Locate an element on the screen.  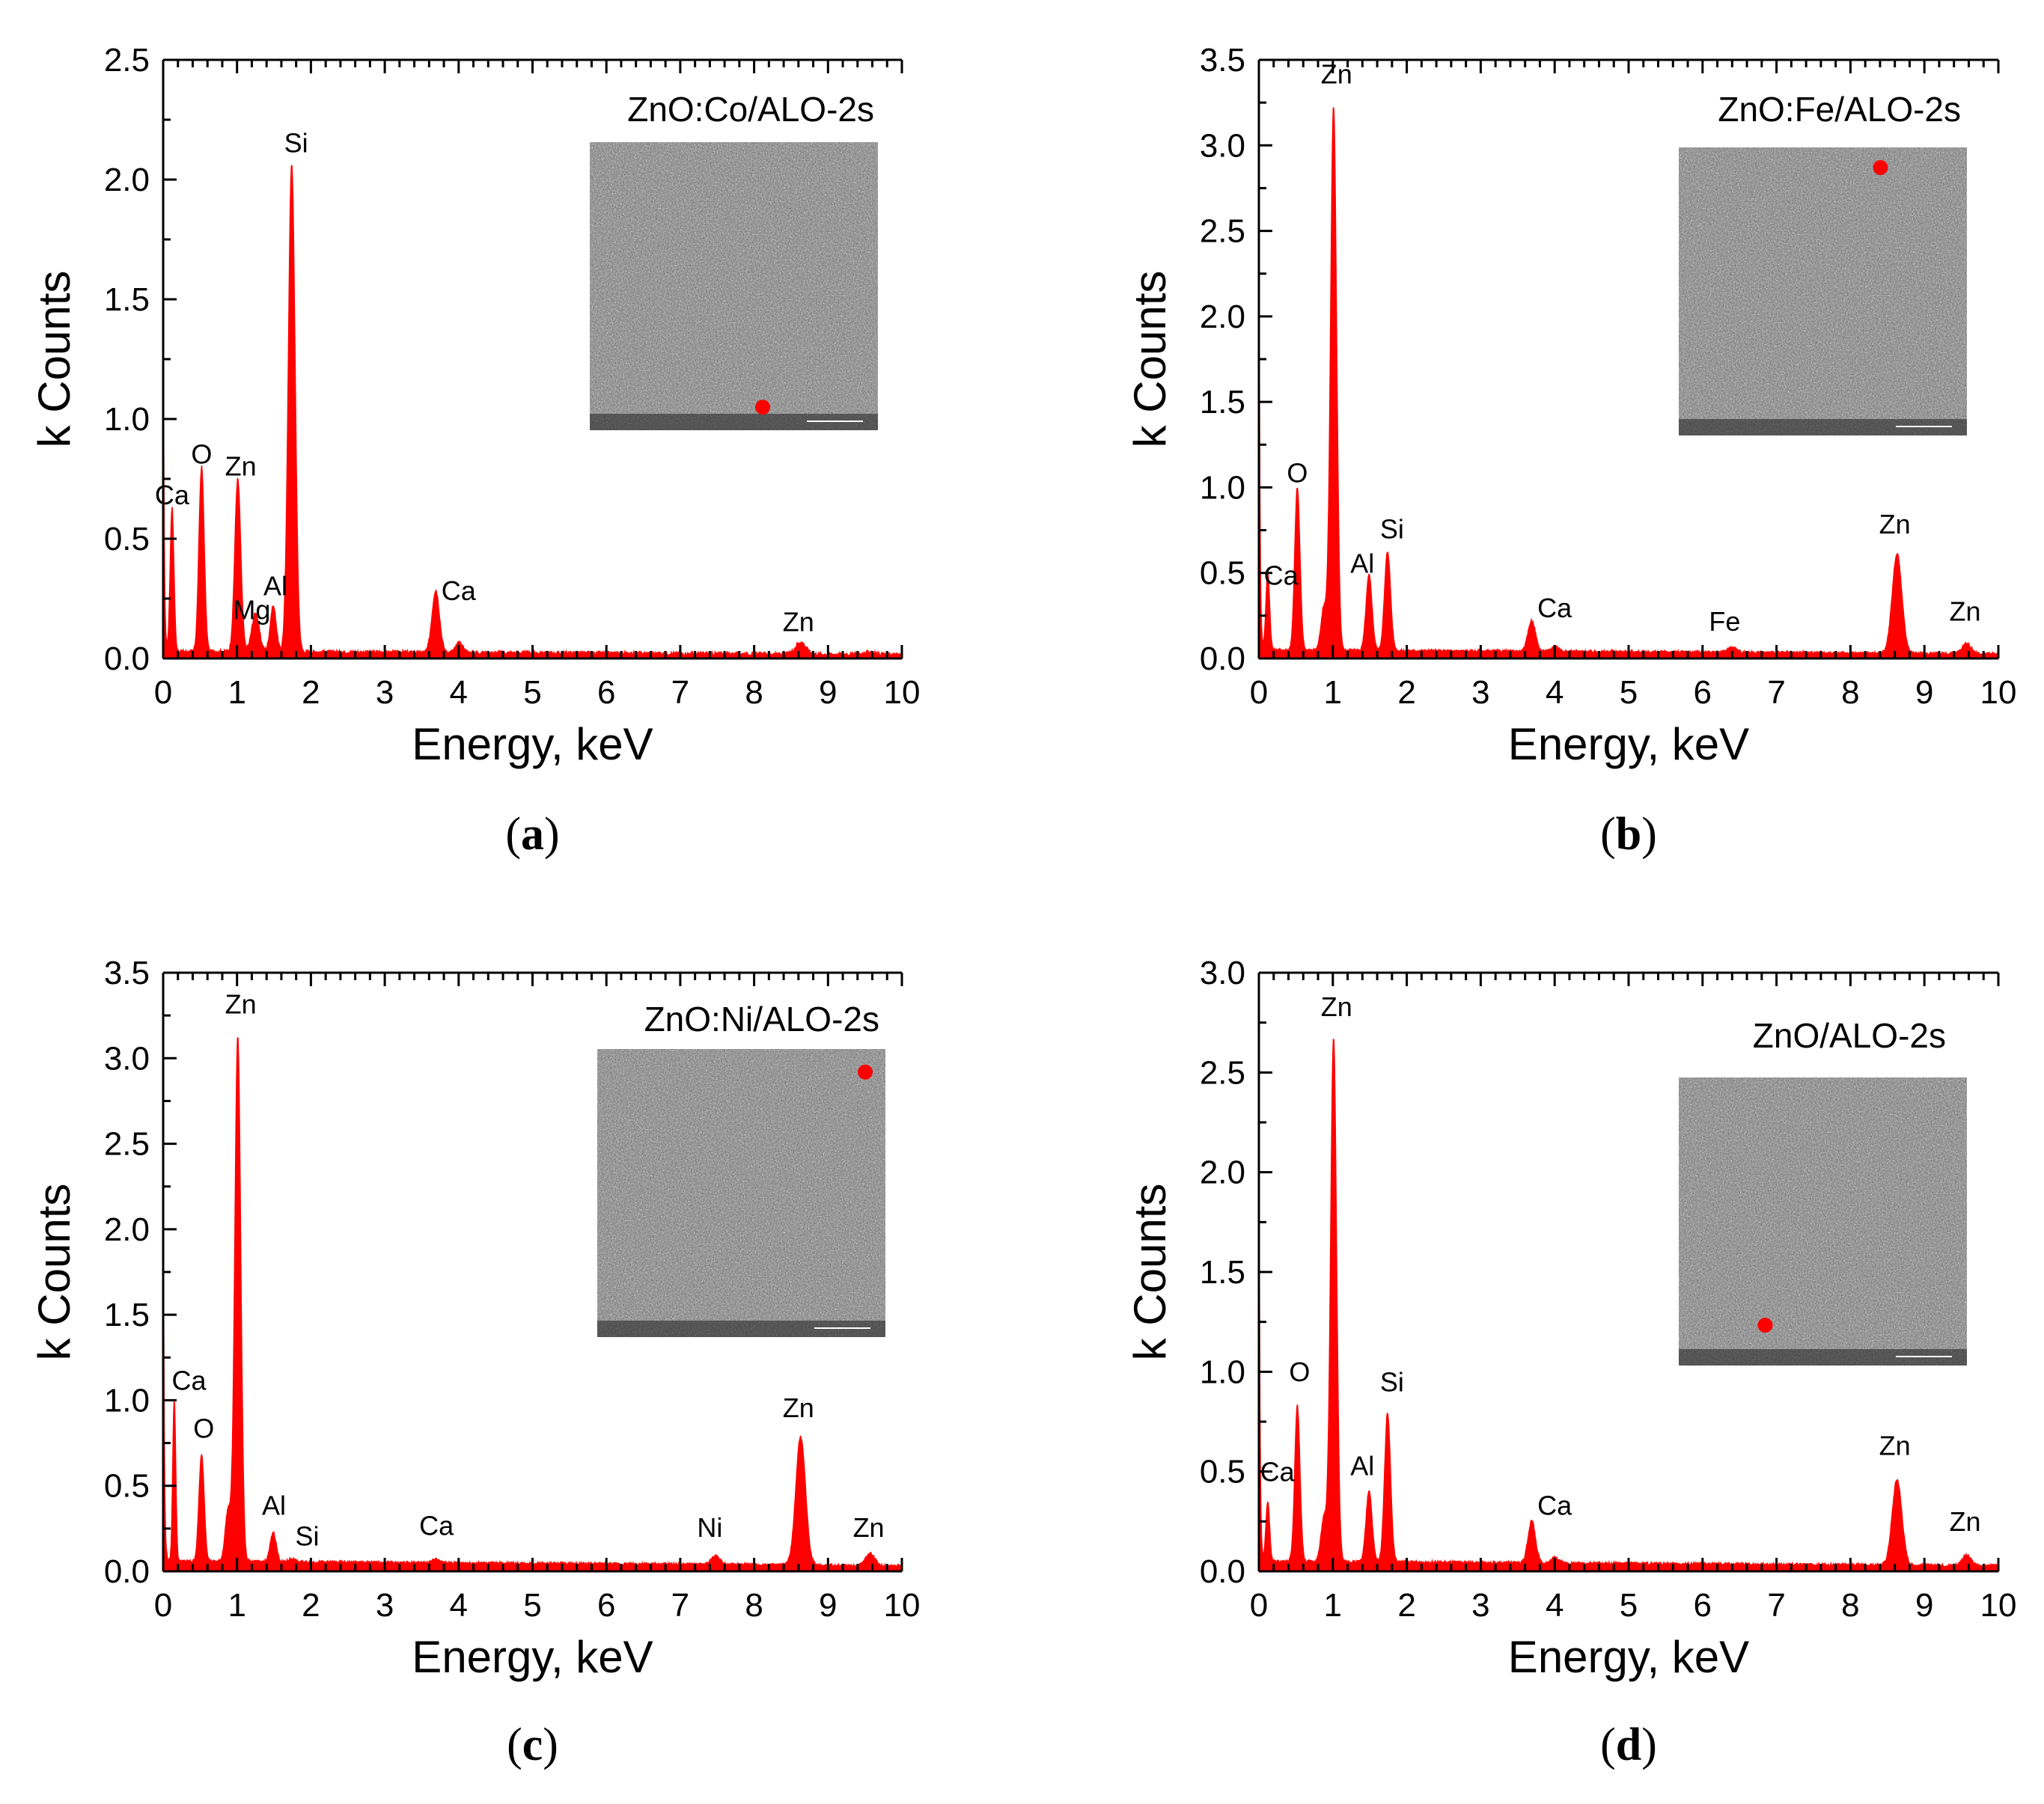
sample-label: ZnO:Fe/ALO-2s is located at coordinates (1839, 109).